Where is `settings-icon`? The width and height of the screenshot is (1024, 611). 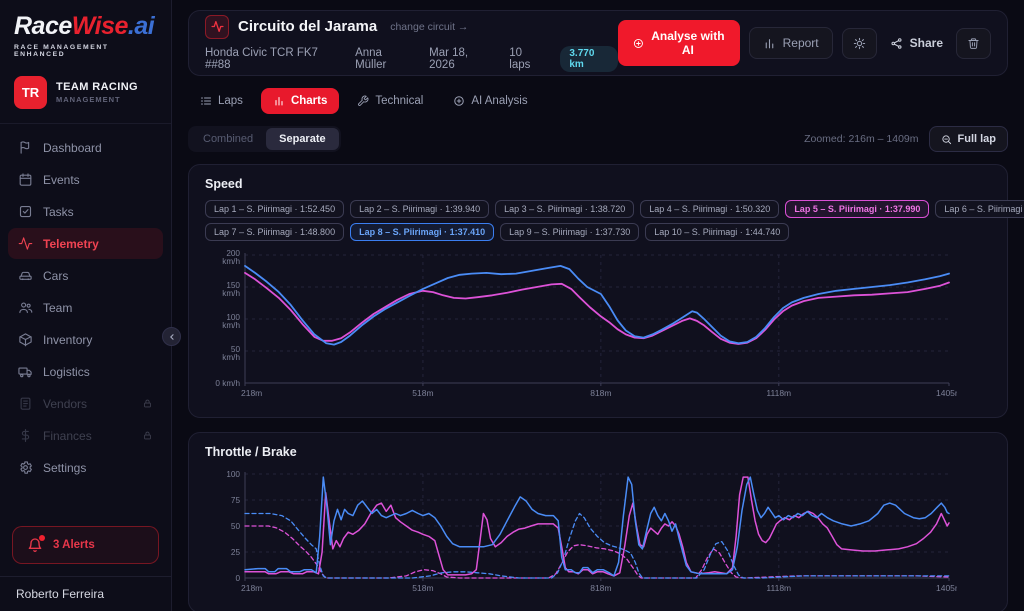 settings-icon is located at coordinates (26, 467).